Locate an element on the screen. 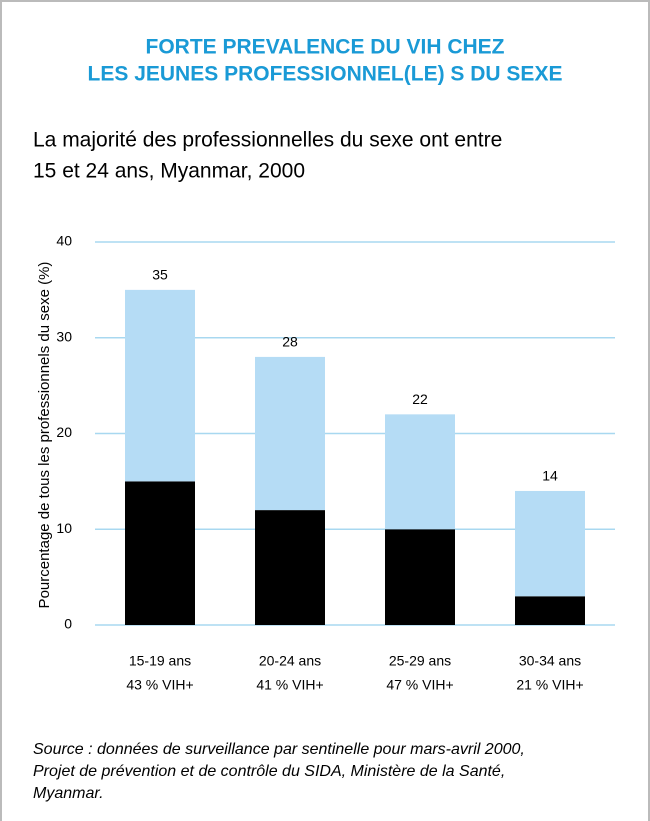  x-tick-label: 20-24 ans is located at coordinates (290, 661).